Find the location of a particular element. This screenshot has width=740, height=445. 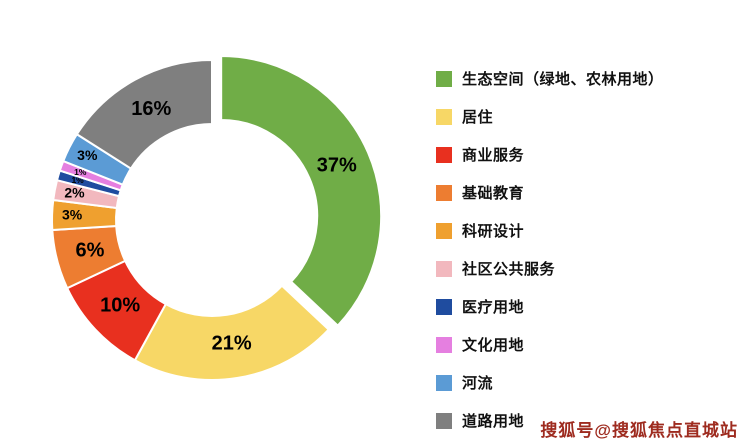

legend-label: 道路用地 is located at coordinates (493, 421).